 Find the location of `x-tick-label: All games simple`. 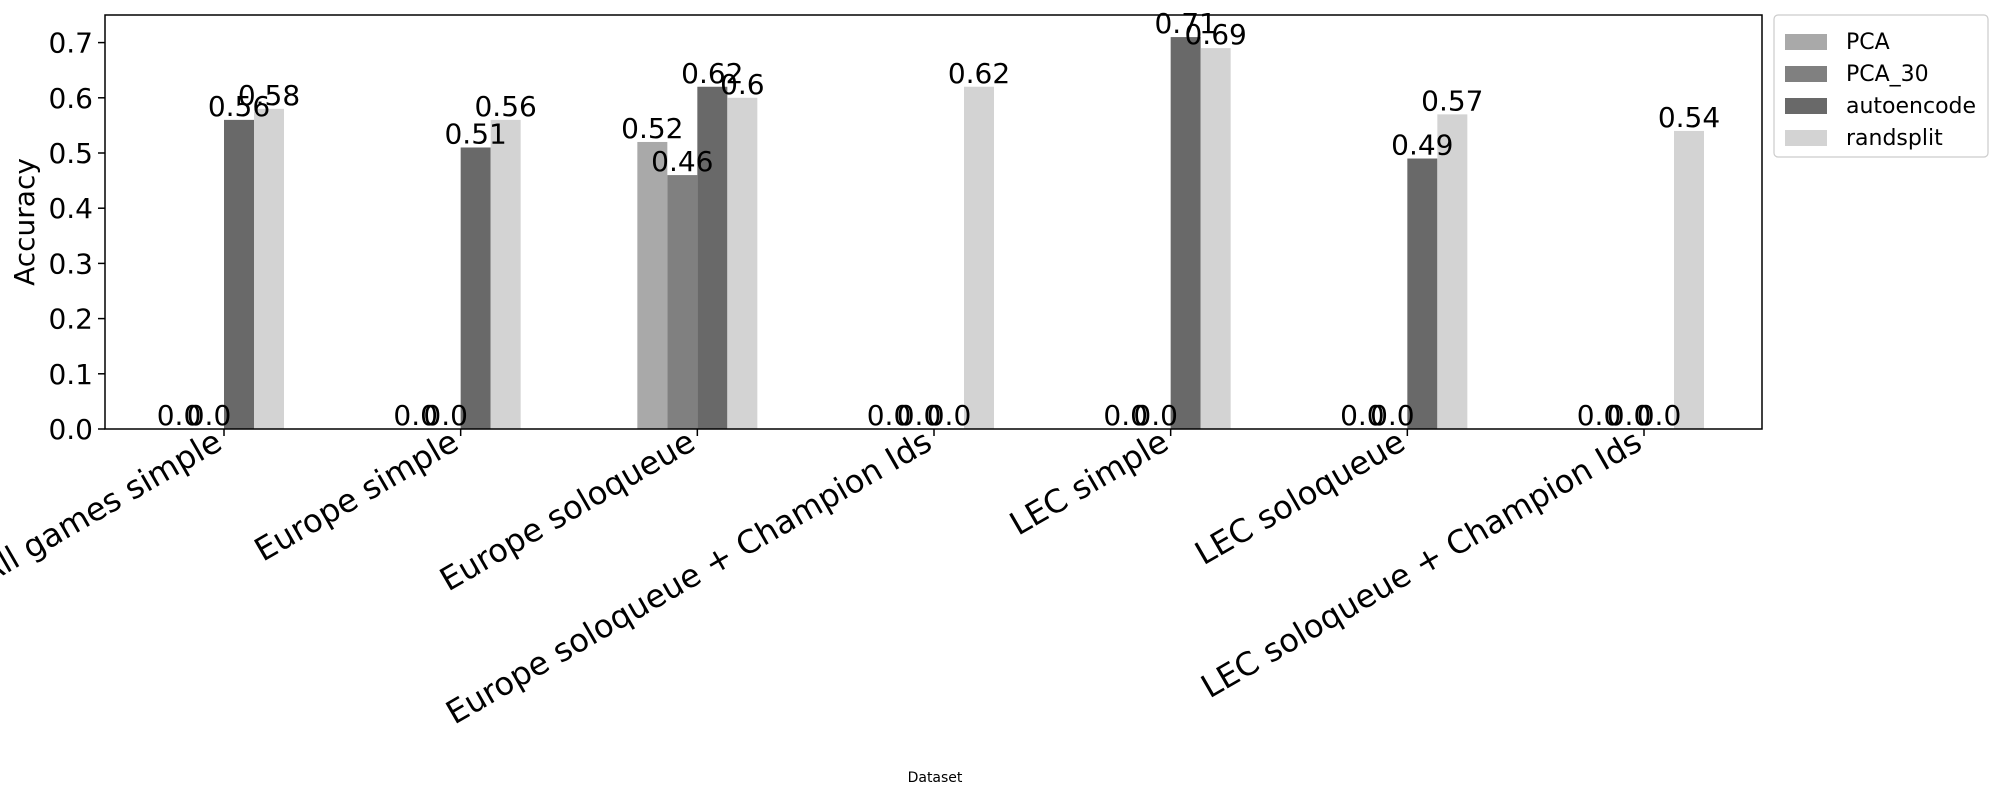

x-tick-label: All games simple is located at coordinates (114, 506).